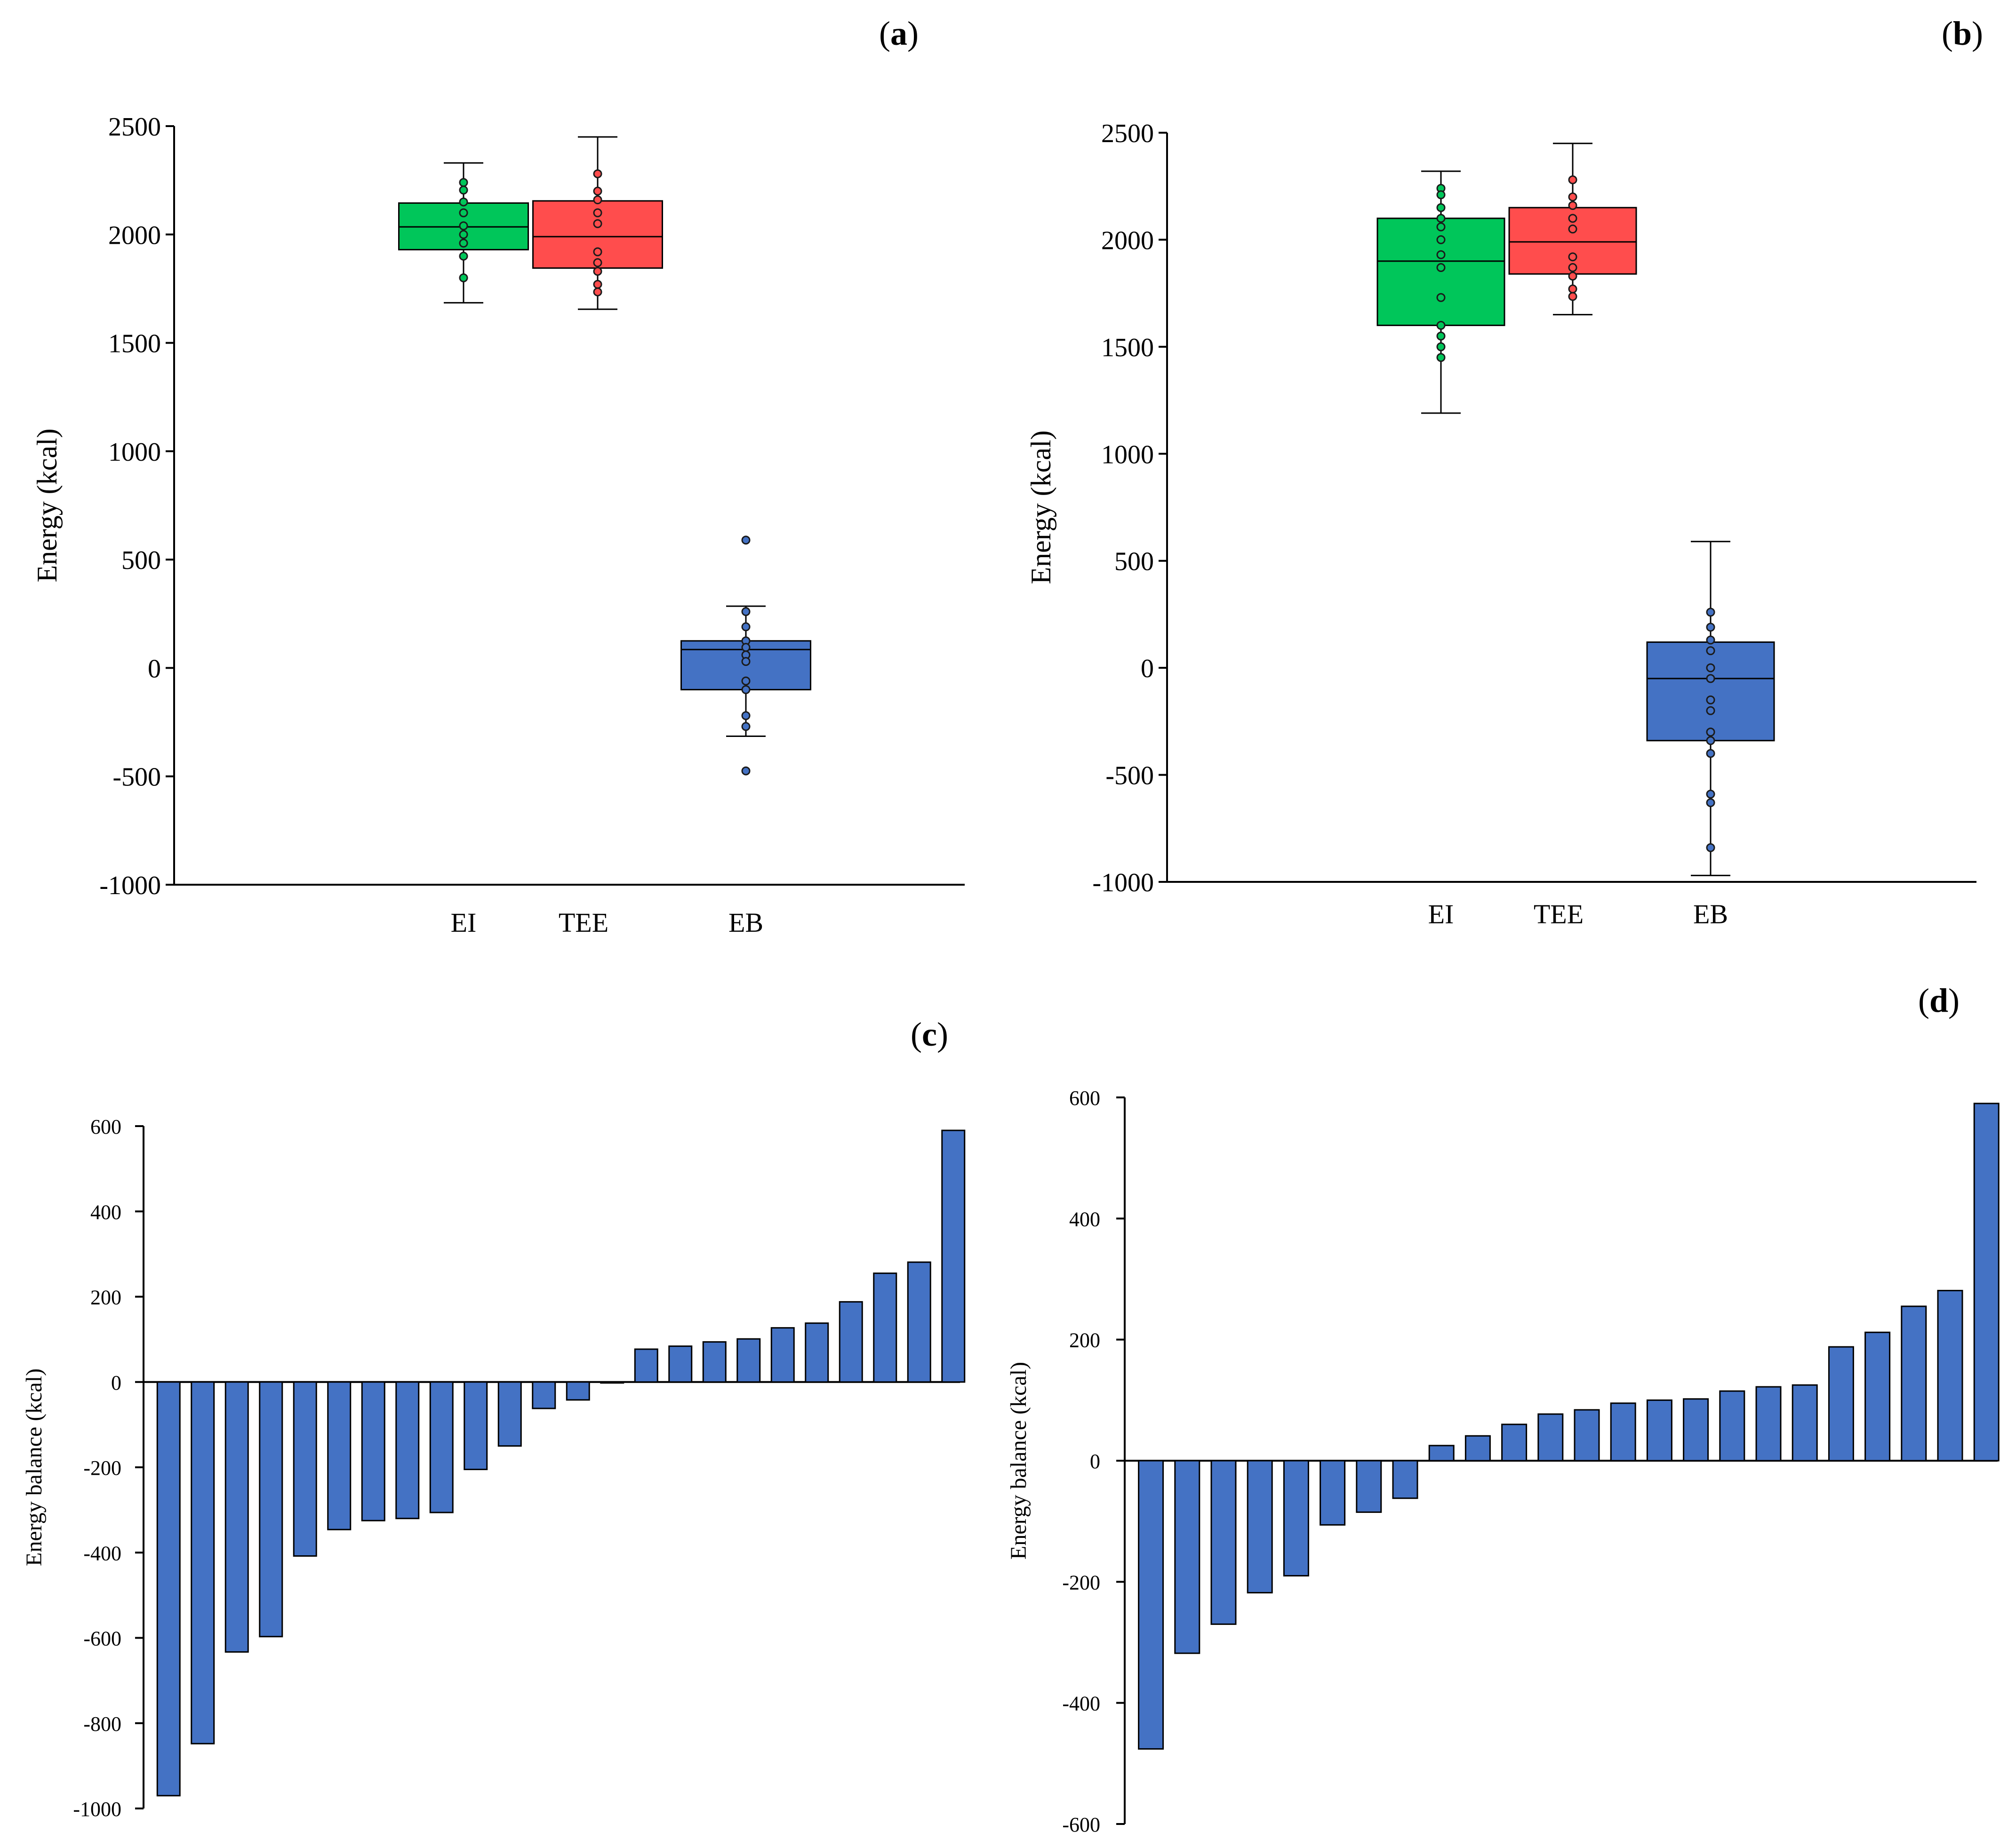  Describe the element at coordinates (1962, 33) in the screenshot. I see `panel-label: (b)` at that location.